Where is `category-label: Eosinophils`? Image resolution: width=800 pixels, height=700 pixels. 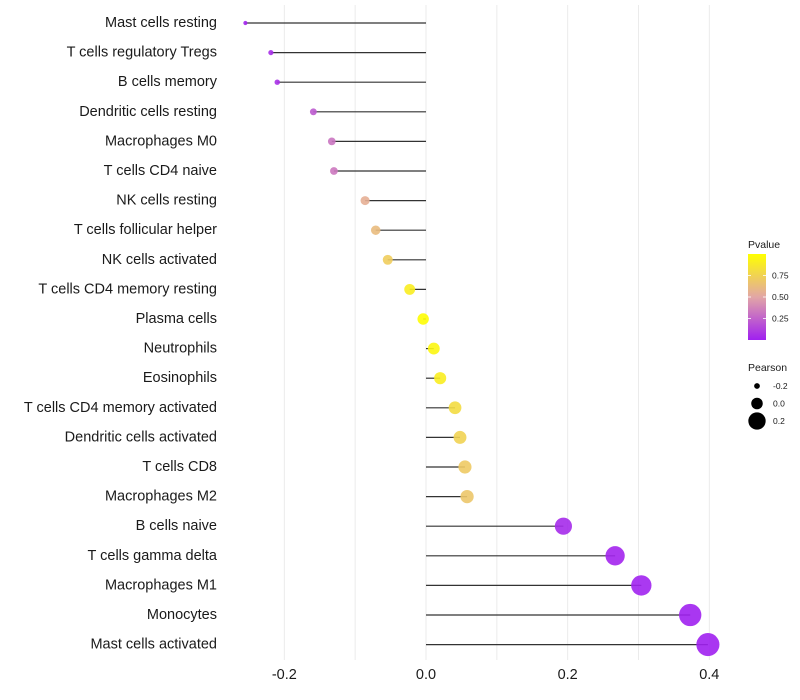
category-label: Eosinophils is located at coordinates (180, 378).